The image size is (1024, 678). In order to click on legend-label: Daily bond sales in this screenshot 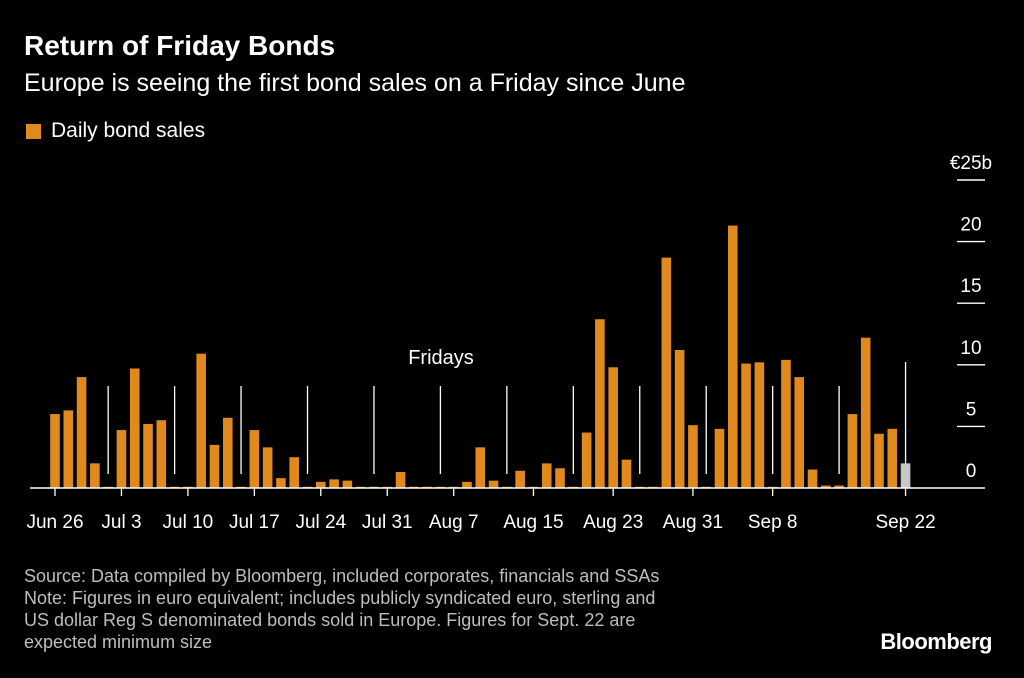, I will do `click(128, 130)`.